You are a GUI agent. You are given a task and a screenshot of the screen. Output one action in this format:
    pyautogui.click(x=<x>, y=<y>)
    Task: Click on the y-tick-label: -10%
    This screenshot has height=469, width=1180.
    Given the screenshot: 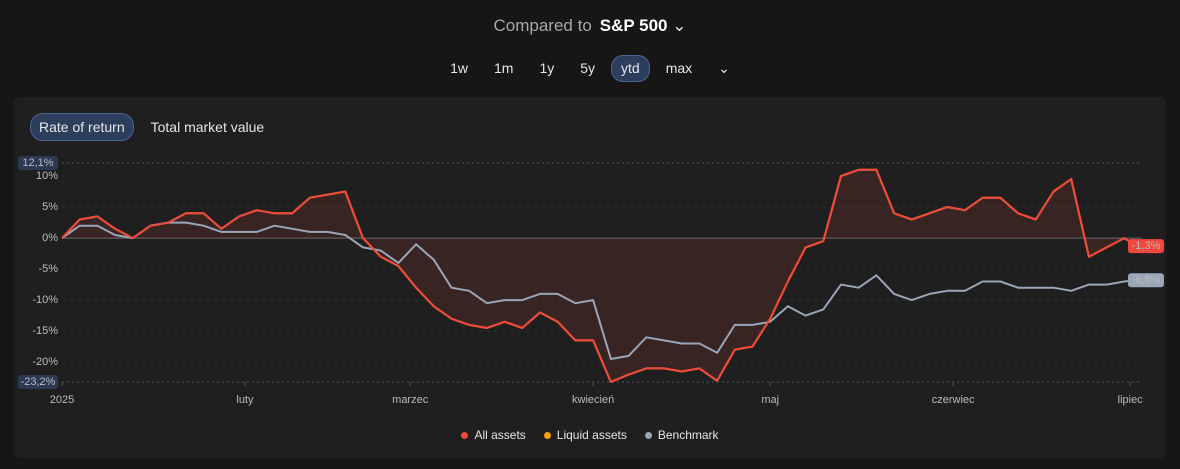 What is the action you would take?
    pyautogui.click(x=45, y=300)
    